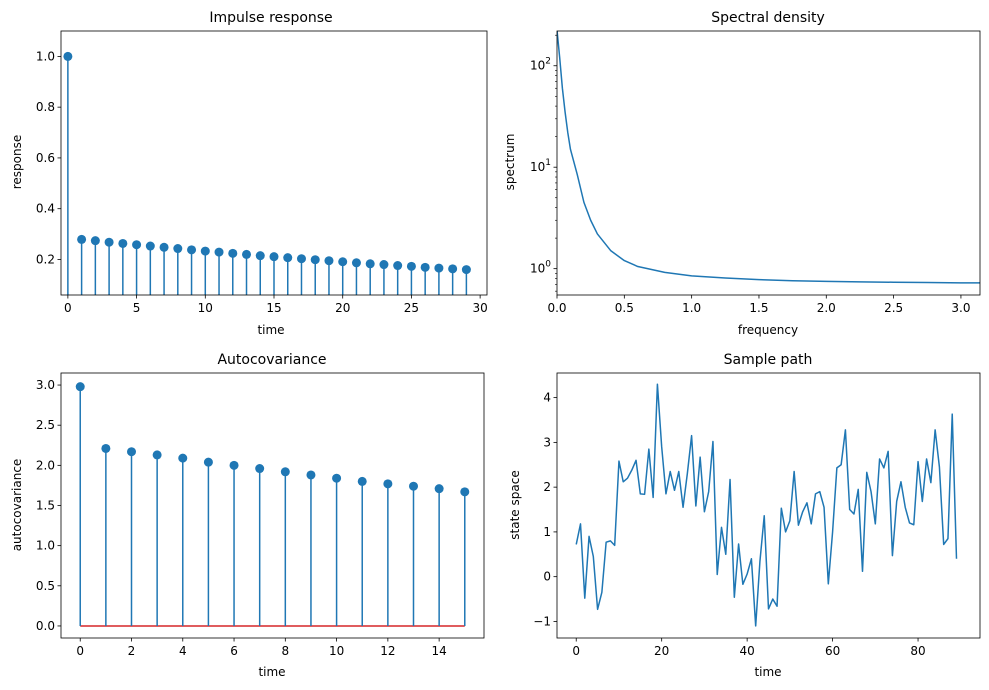 This screenshot has width=989, height=690. I want to click on sample-path-xlabel: time, so click(767, 672).